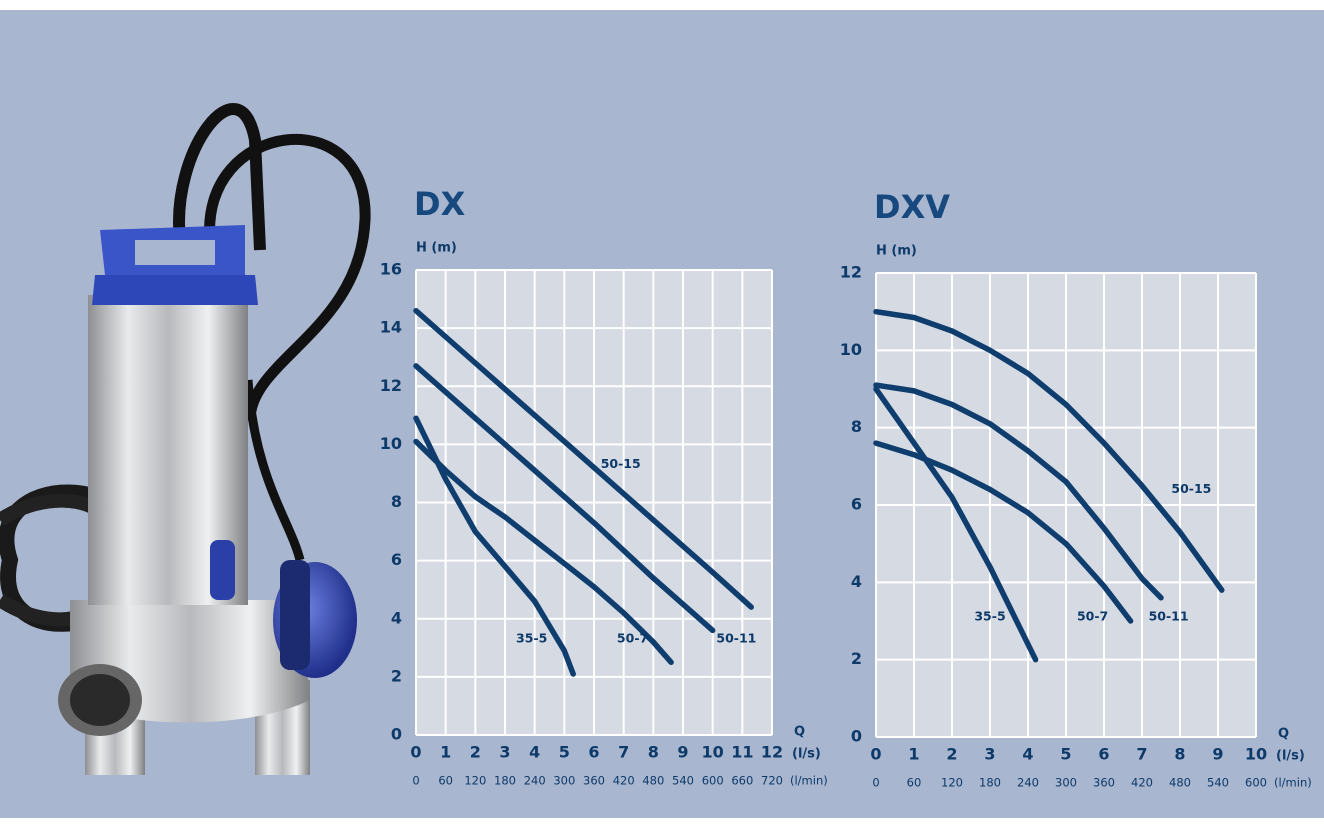  I want to click on x-tick-label: 11, so click(742, 752).